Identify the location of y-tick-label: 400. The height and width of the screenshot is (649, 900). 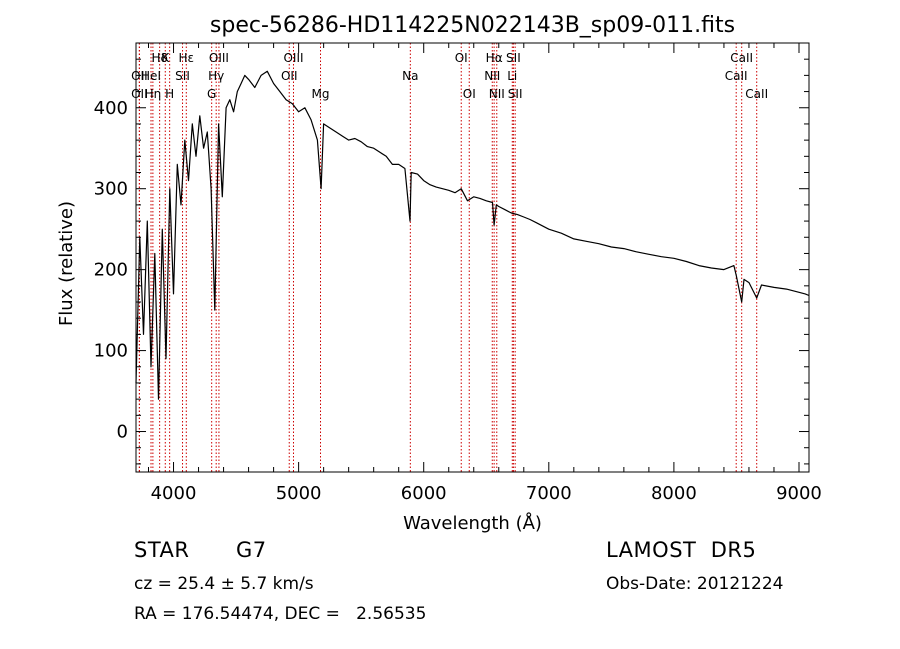
(111, 108).